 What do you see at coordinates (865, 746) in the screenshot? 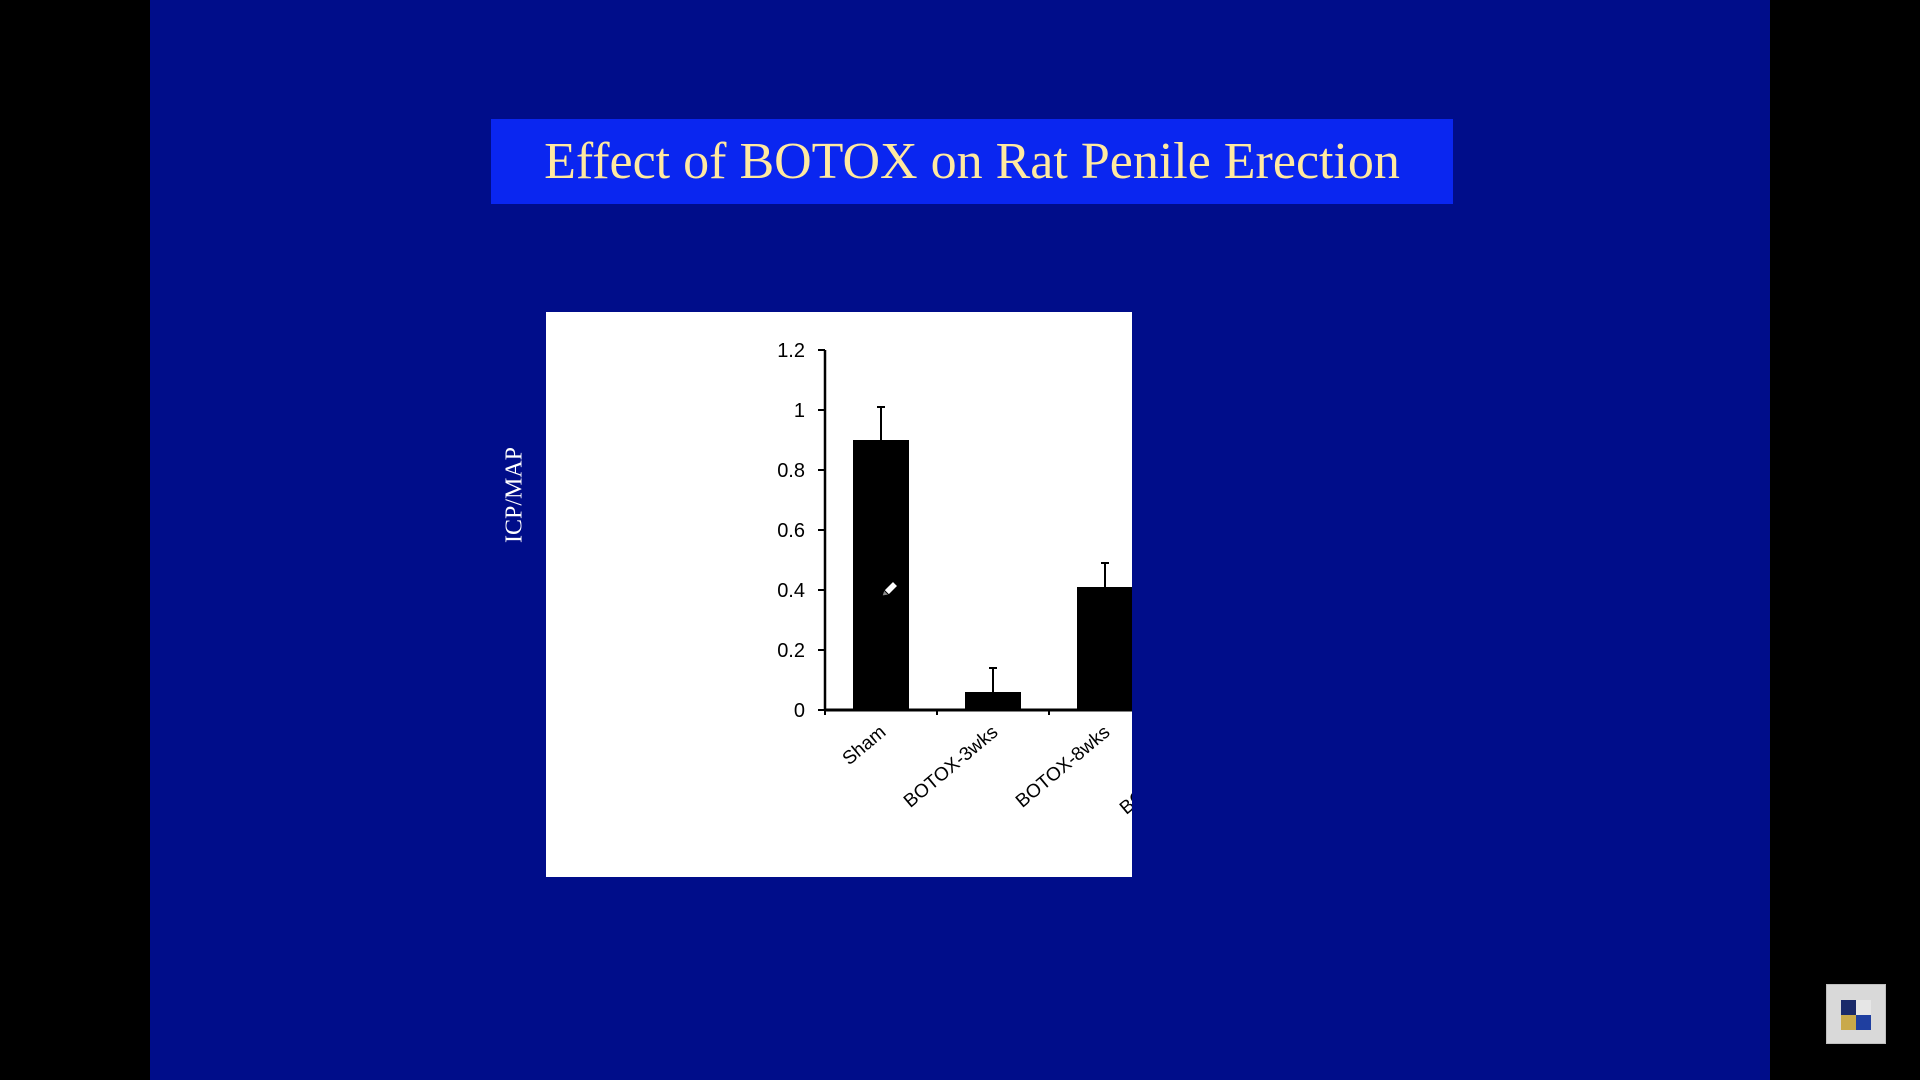
I see `x-category-label: Sham` at bounding box center [865, 746].